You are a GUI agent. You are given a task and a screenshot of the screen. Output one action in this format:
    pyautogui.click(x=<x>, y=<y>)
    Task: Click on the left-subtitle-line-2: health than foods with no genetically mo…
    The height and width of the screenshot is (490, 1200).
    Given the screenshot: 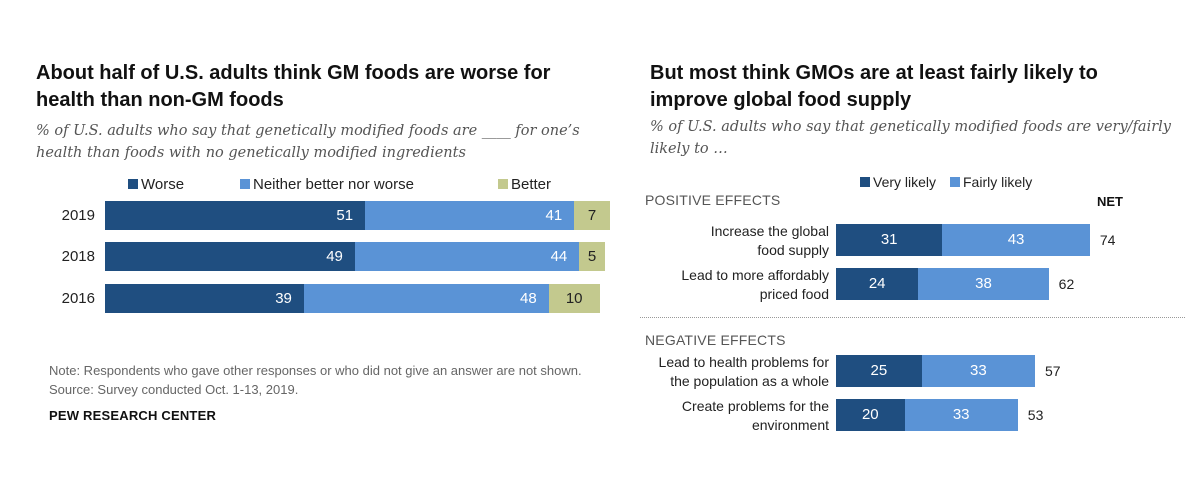 What is the action you would take?
    pyautogui.click(x=251, y=153)
    